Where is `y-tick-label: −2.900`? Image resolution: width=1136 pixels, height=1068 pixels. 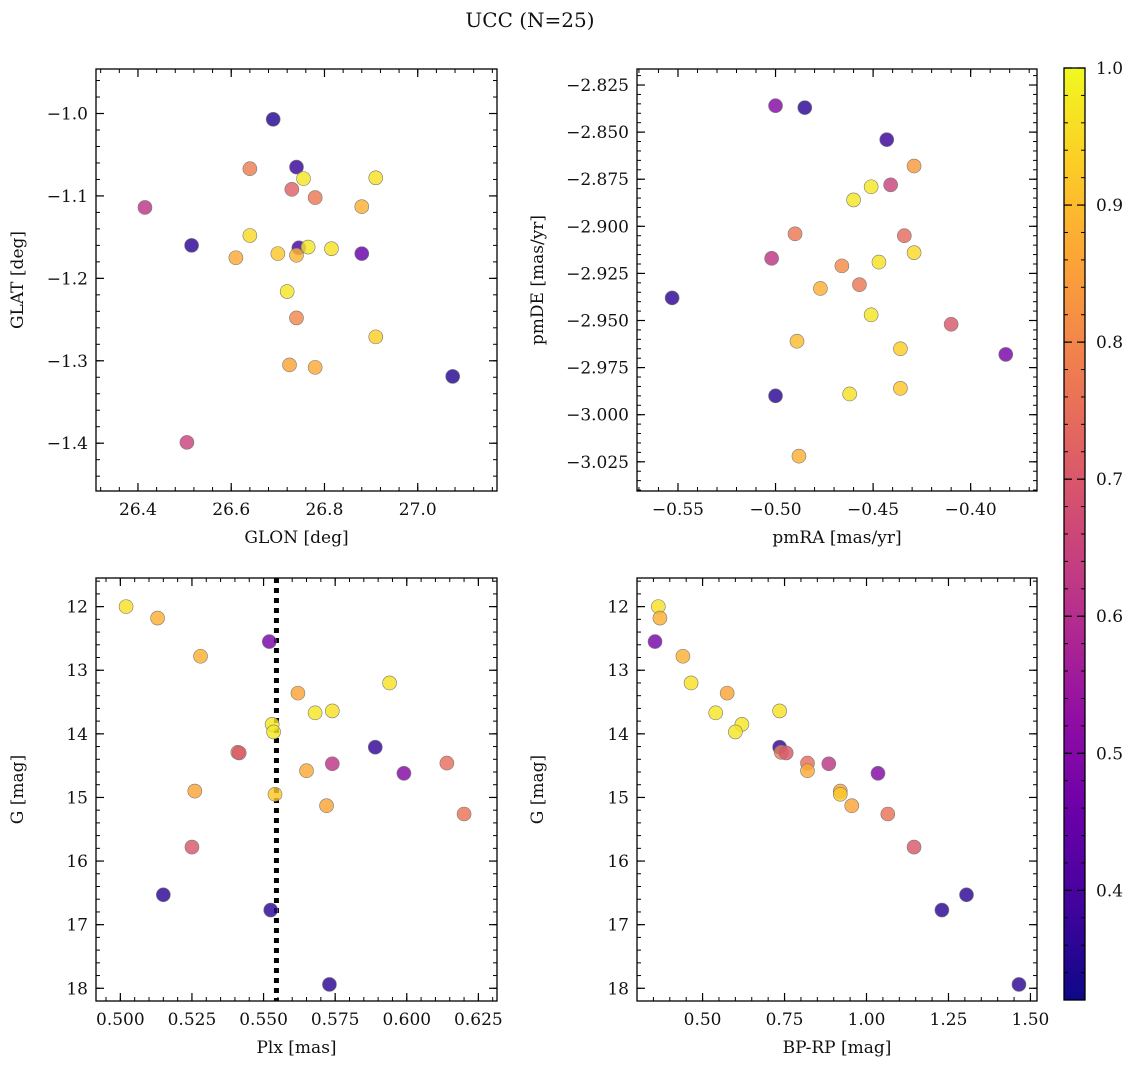 y-tick-label: −2.900 is located at coordinates (597, 227).